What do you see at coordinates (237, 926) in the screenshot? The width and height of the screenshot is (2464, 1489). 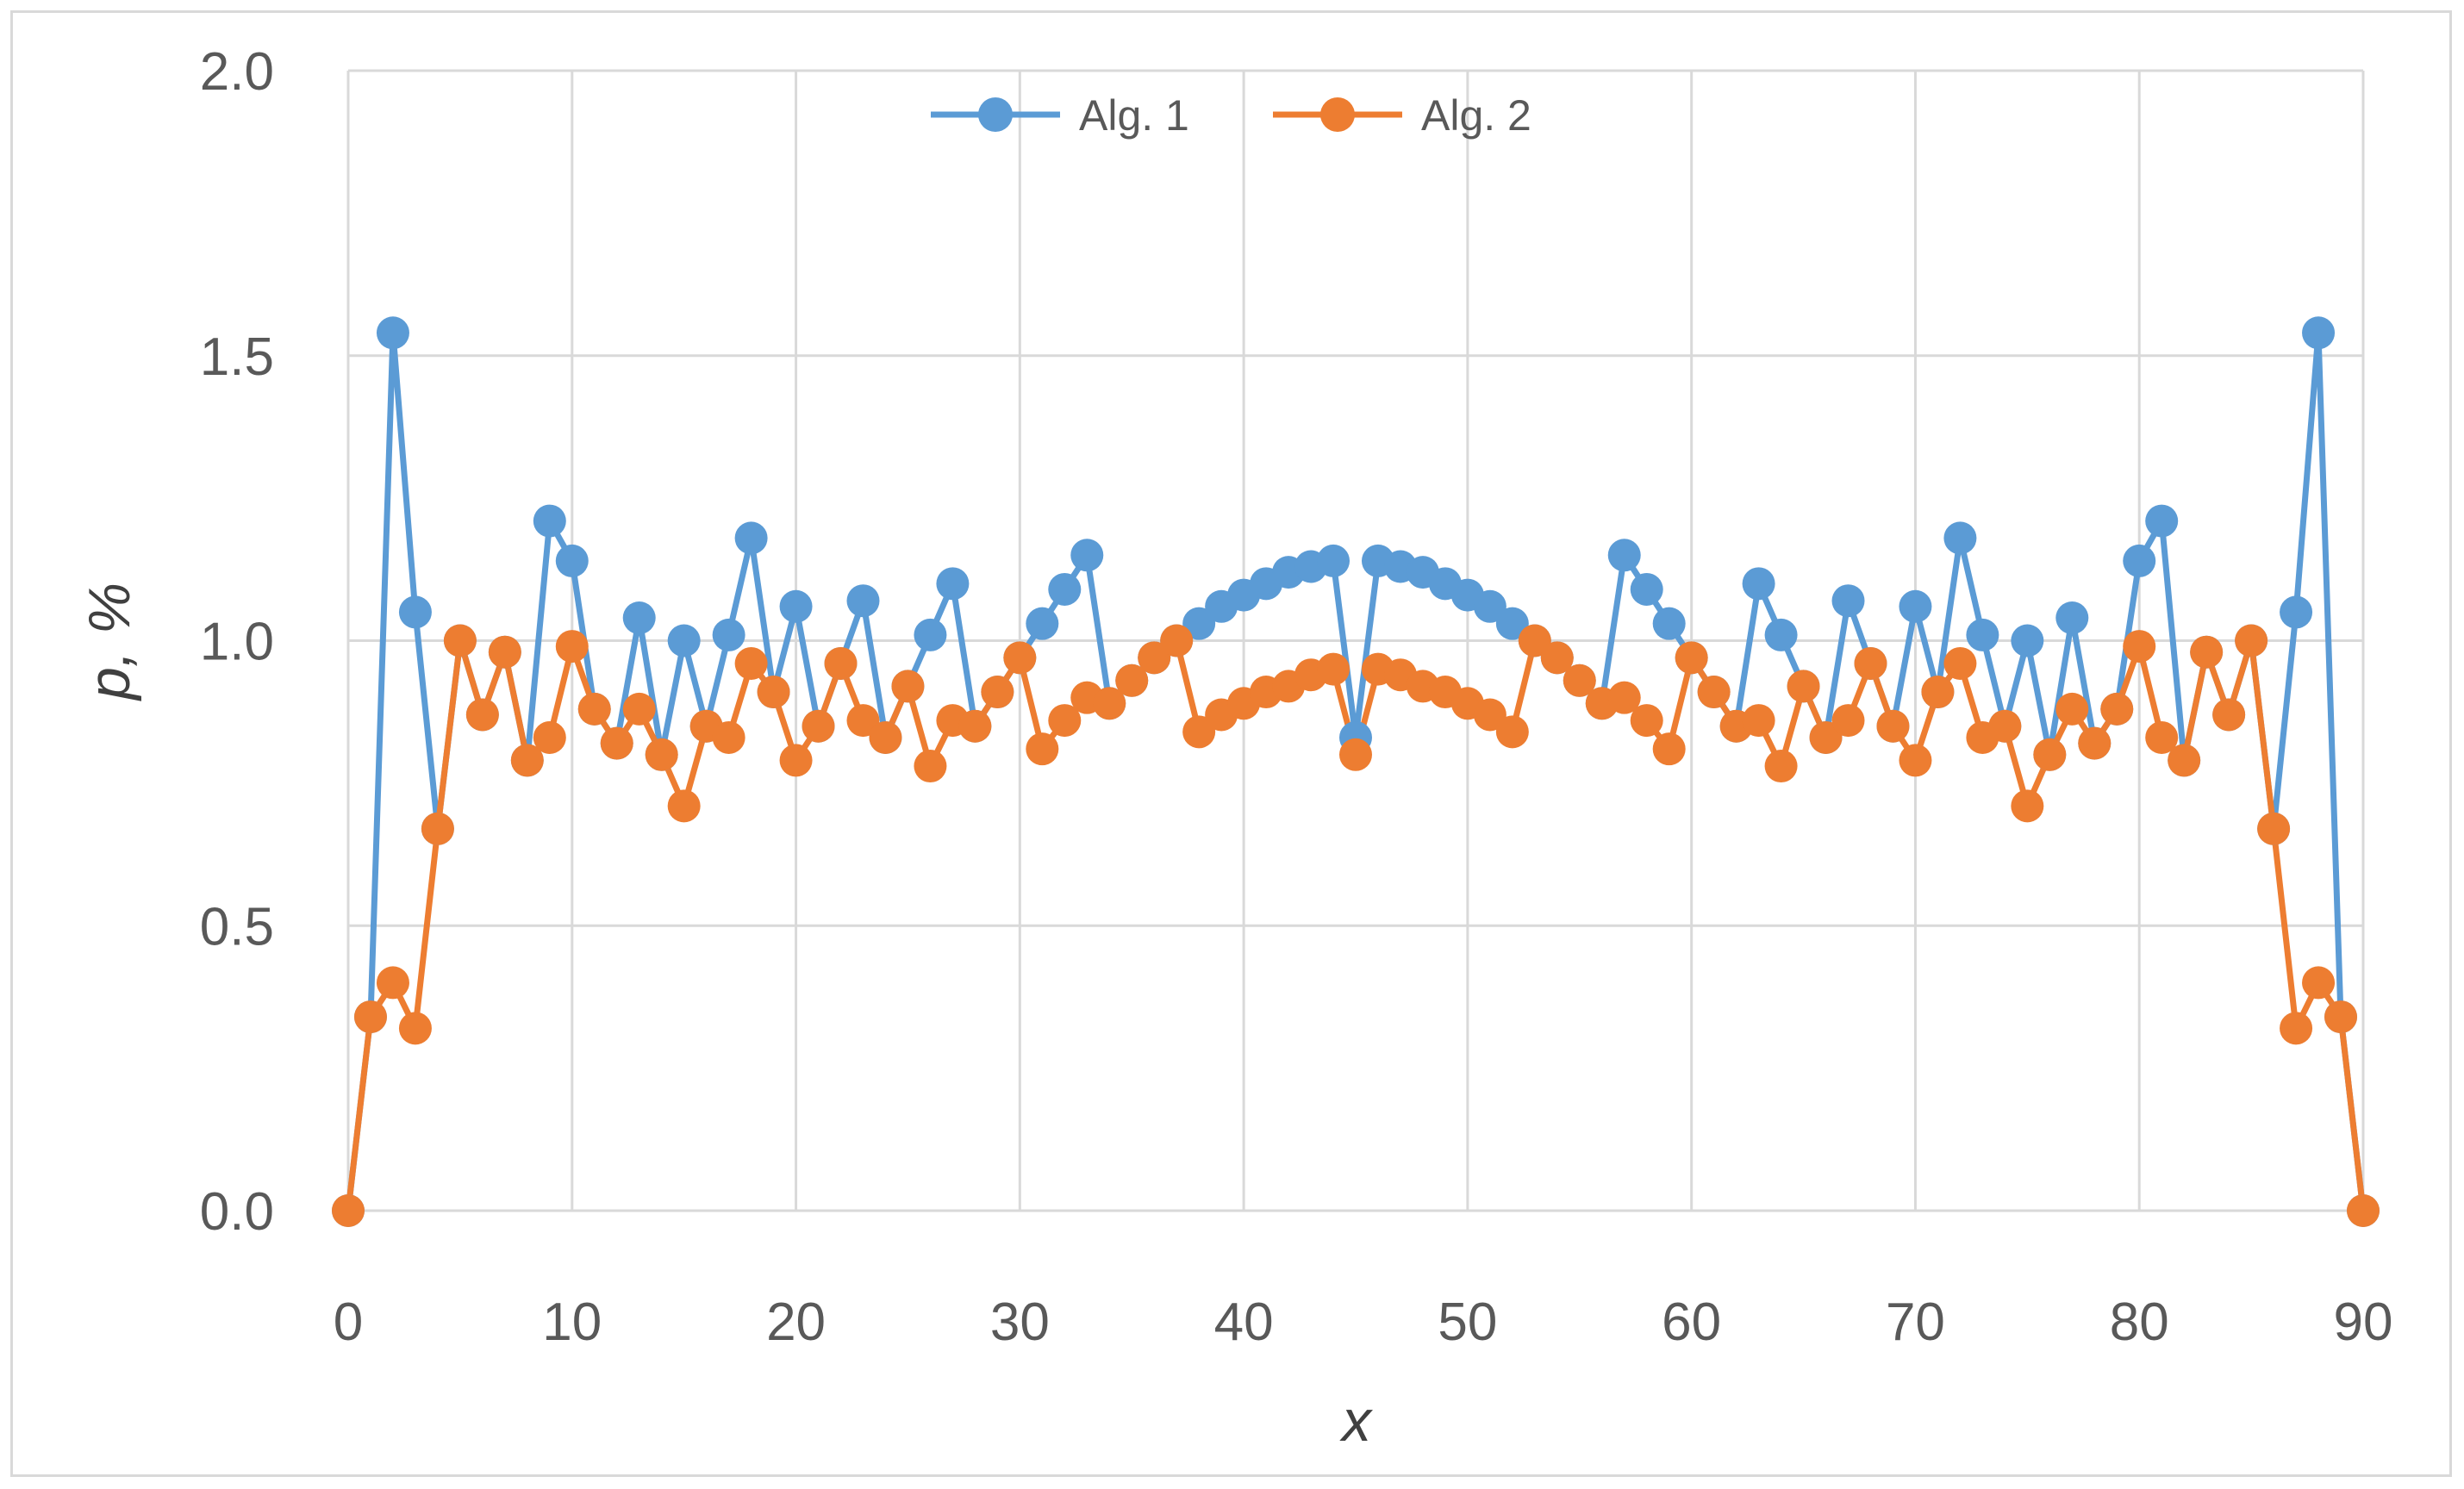 I see `y-tick-label: 0.5` at bounding box center [237, 926].